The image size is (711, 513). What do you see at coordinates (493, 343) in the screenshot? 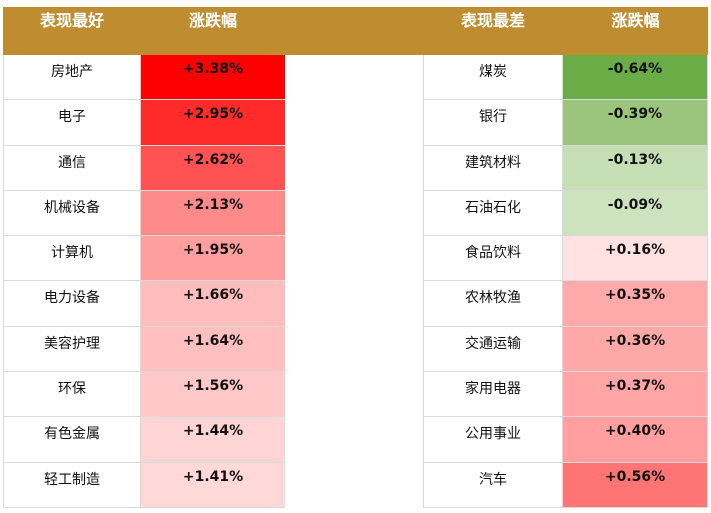
I see `worst-sector-cell-text: 交通运输` at bounding box center [493, 343].